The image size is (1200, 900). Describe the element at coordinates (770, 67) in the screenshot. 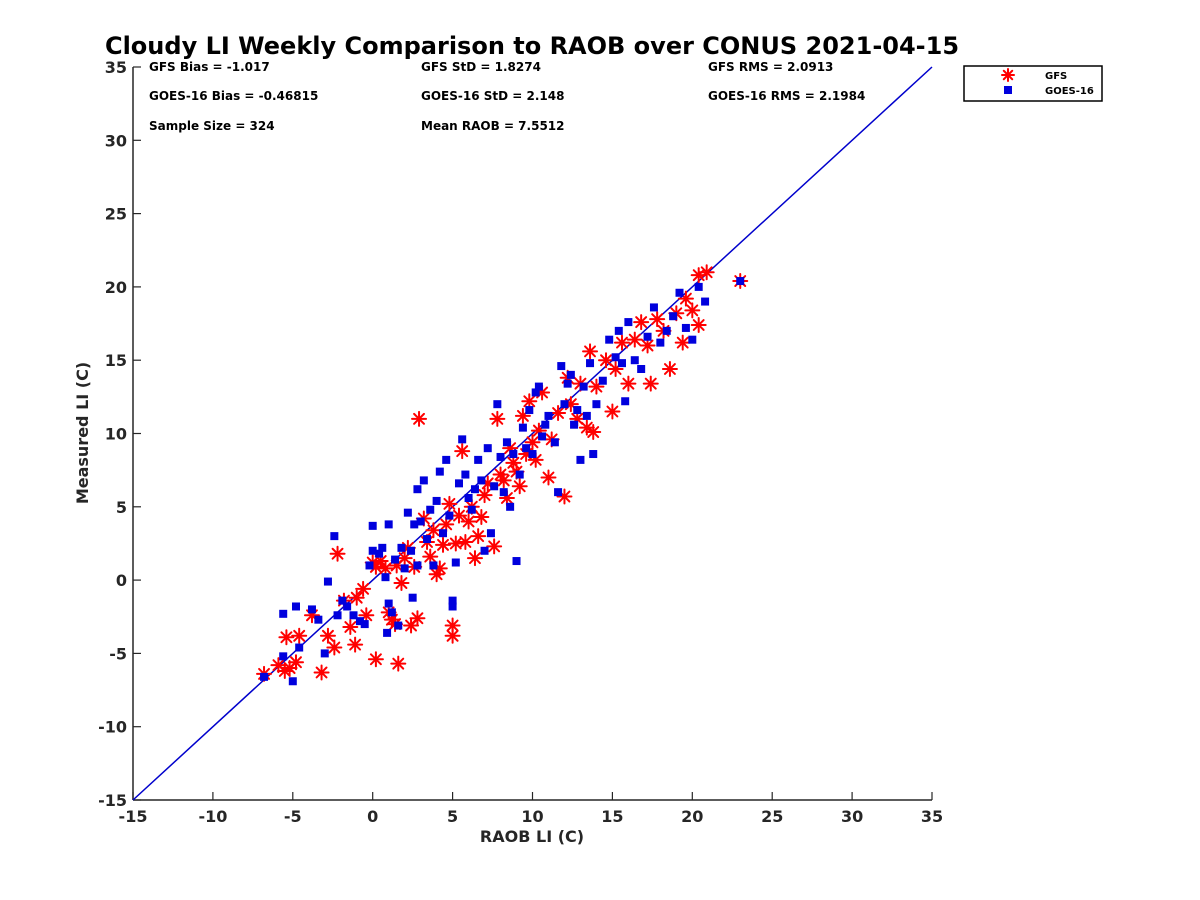

I see `stat-text: GFS RMS = 2.0913` at that location.